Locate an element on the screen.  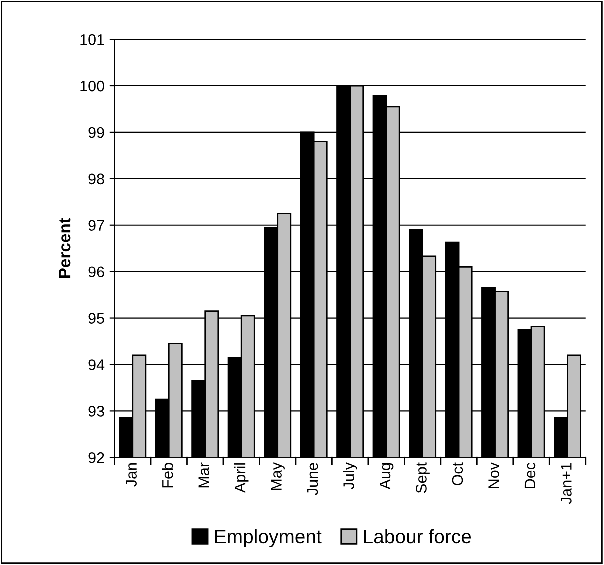
y-tick-label: 98 is located at coordinates (96, 179).